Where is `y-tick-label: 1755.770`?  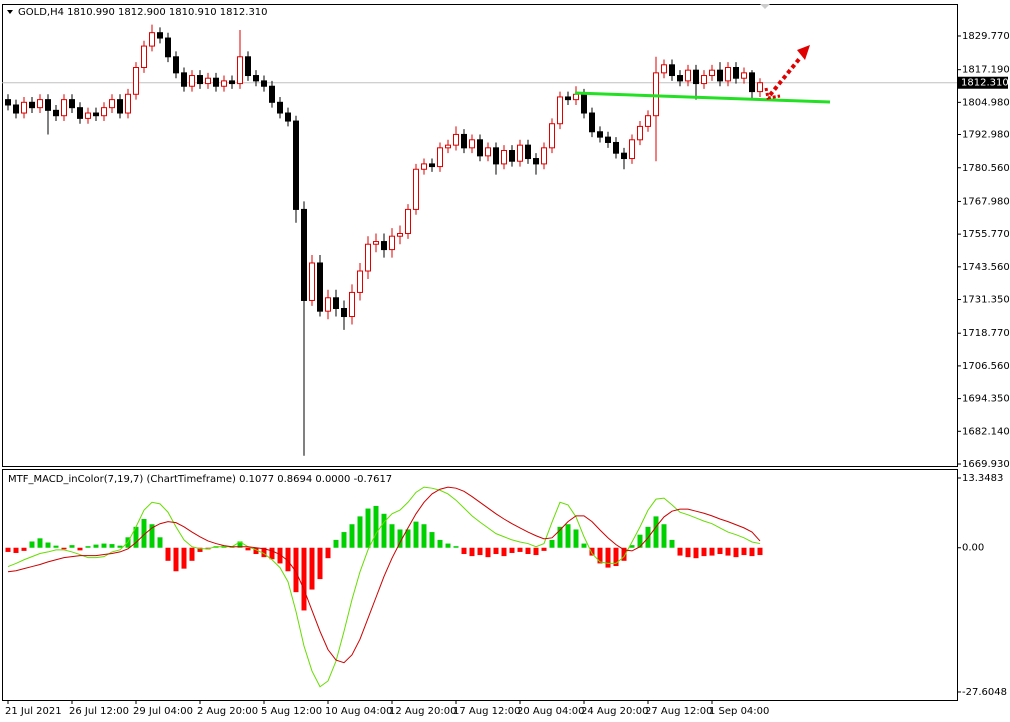 y-tick-label: 1755.770 is located at coordinates (986, 234).